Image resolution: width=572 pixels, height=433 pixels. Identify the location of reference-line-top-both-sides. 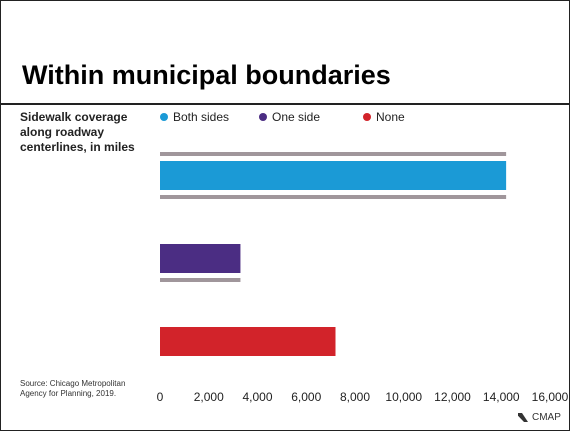
(333, 154).